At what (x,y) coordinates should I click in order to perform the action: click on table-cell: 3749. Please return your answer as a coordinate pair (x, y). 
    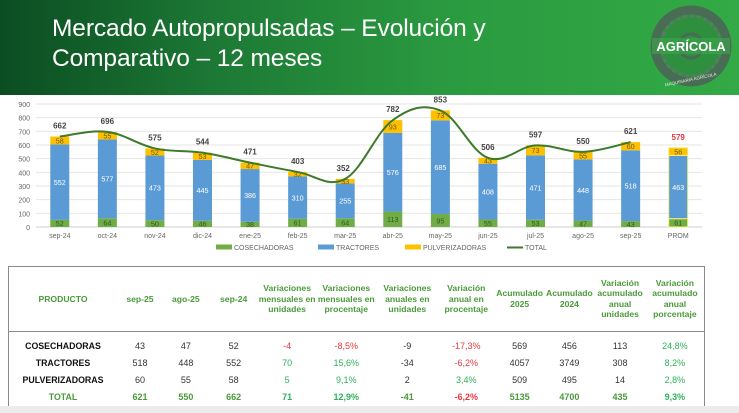
    Looking at the image, I should click on (569, 362).